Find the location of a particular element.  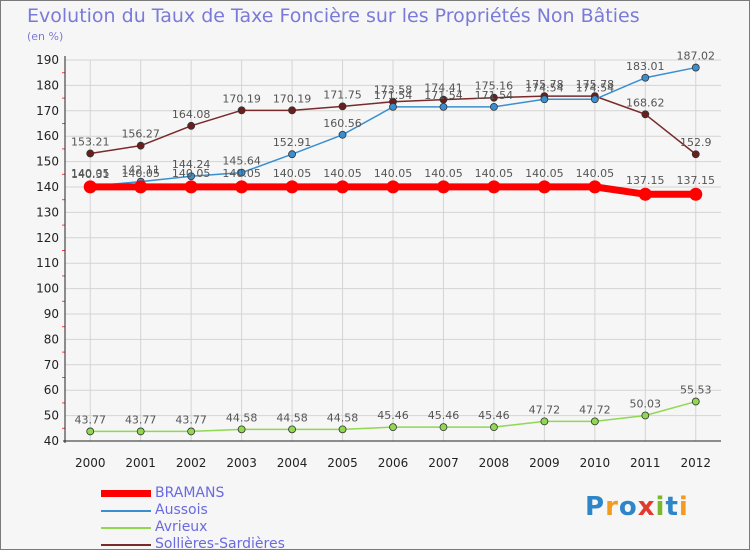

data-label-avrieux: 44.58 is located at coordinates (292, 417).